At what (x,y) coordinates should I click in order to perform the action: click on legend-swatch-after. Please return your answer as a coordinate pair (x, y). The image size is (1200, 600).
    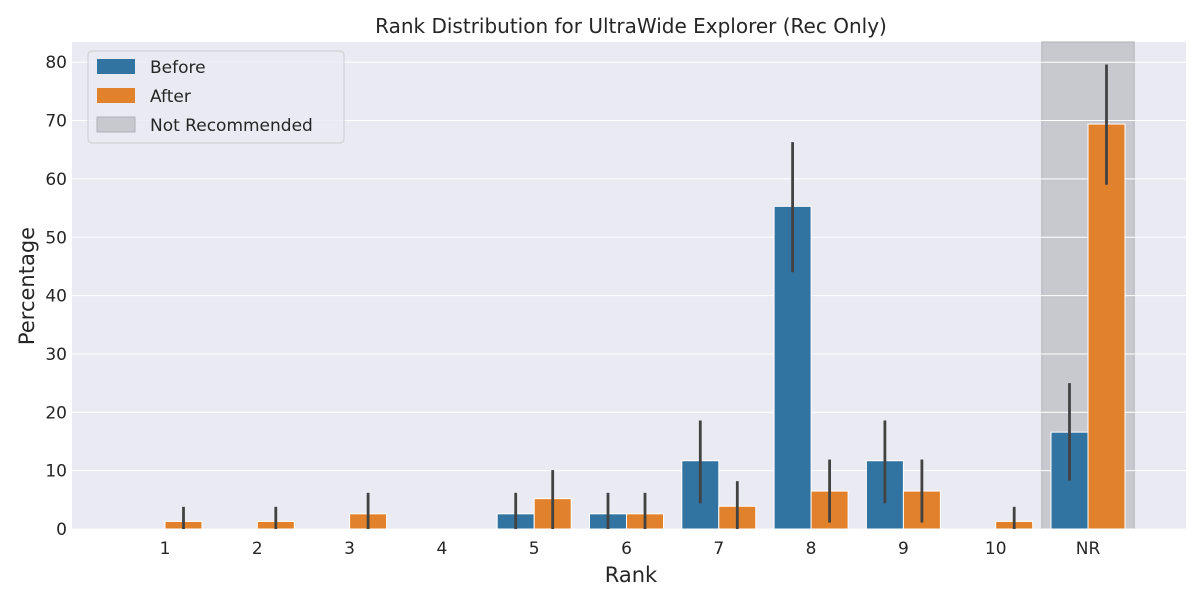
    Looking at the image, I should click on (116, 95).